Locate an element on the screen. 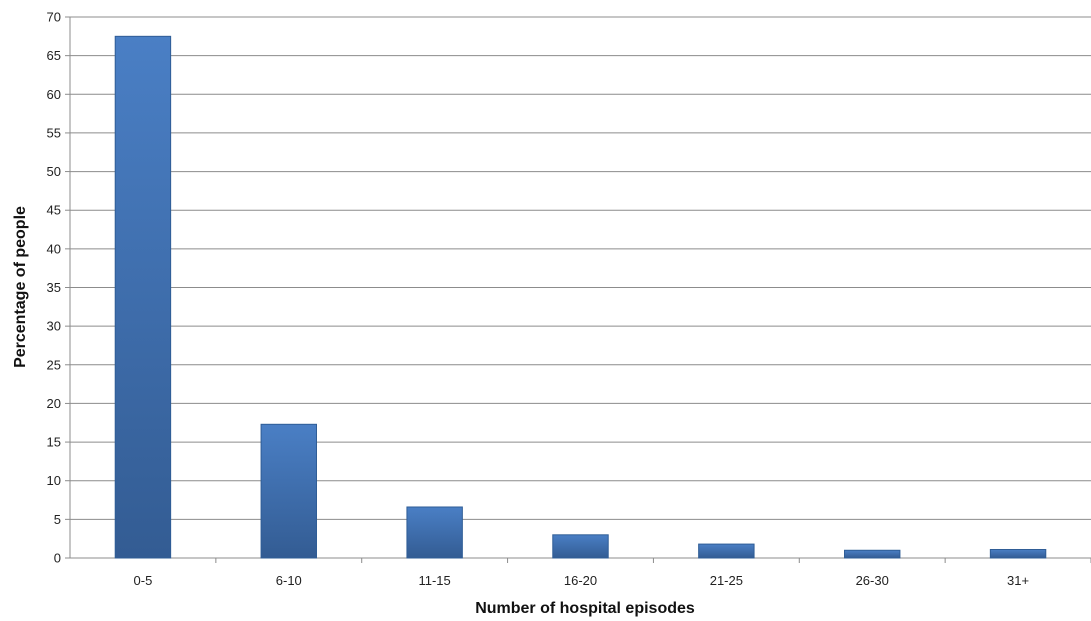  y-tick-label: 5 is located at coordinates (57, 519).